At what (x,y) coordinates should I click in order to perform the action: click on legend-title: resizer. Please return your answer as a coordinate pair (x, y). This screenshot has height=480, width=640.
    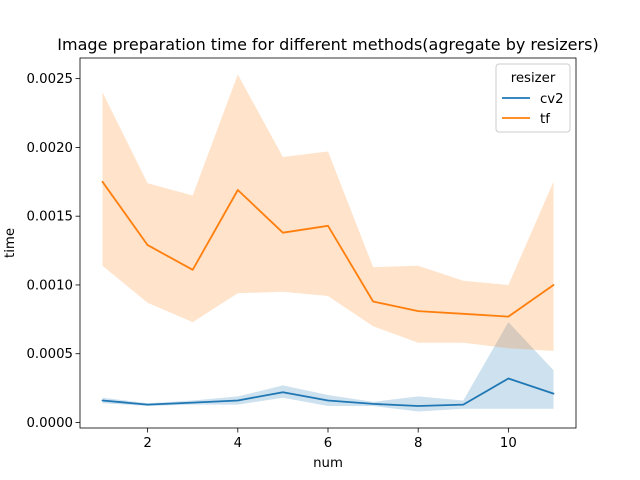
    Looking at the image, I should click on (533, 78).